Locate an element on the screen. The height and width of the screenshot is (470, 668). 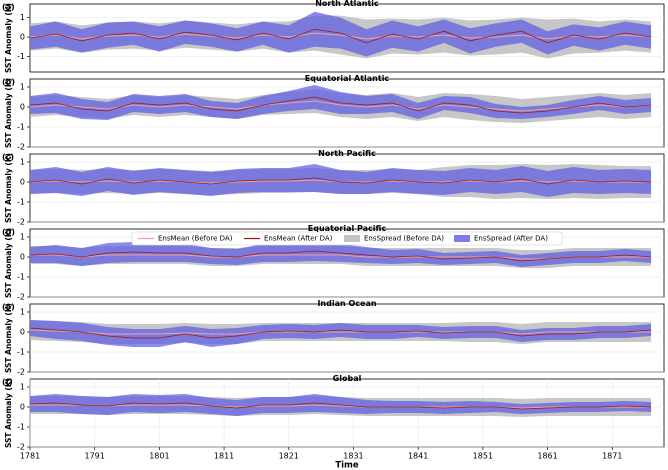
x-tick-label: 1851 is located at coordinates (483, 456).